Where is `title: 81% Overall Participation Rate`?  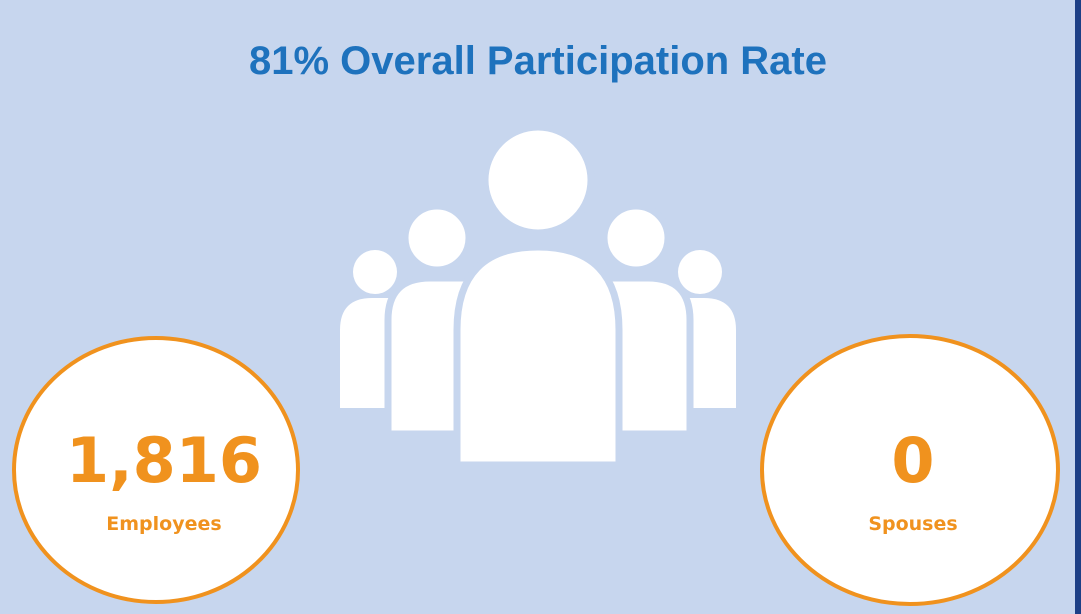 title: 81% Overall Participation Rate is located at coordinates (538, 61).